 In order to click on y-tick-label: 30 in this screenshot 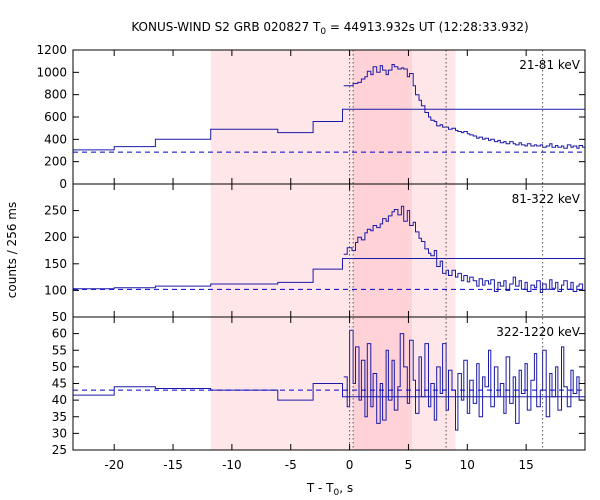, I will do `click(59, 433)`.